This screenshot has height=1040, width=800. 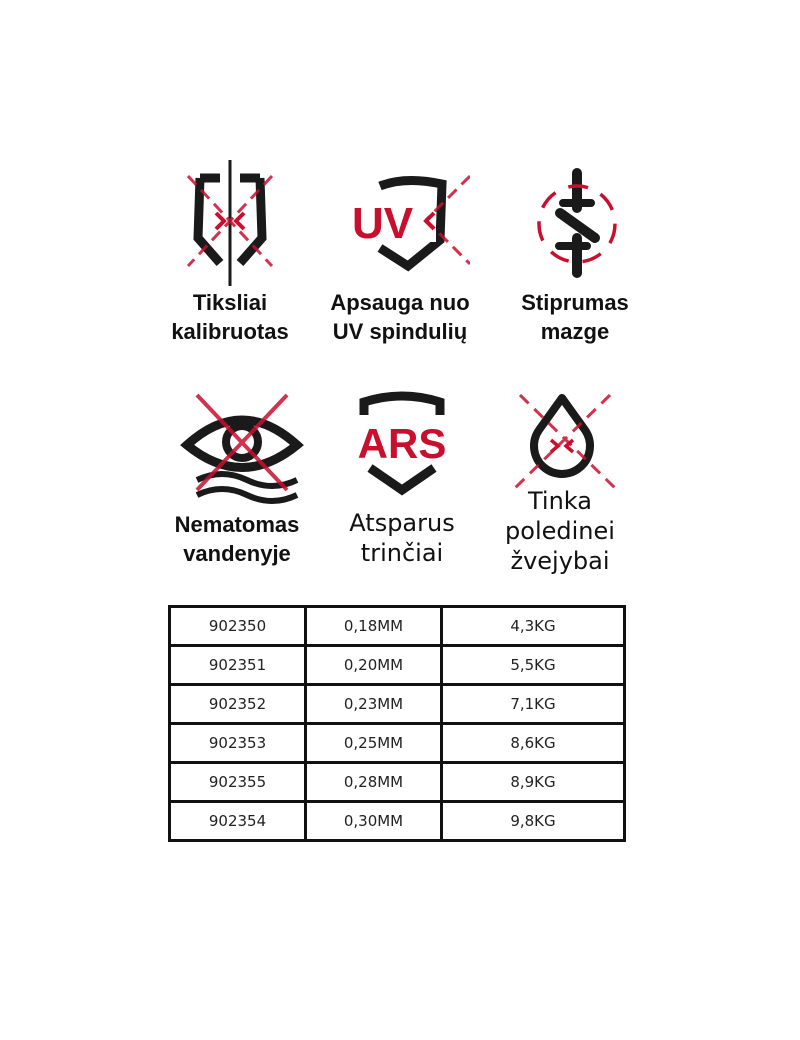 What do you see at coordinates (400, 317) in the screenshot?
I see `feature-label: Apsauga nuo UV spindulių` at bounding box center [400, 317].